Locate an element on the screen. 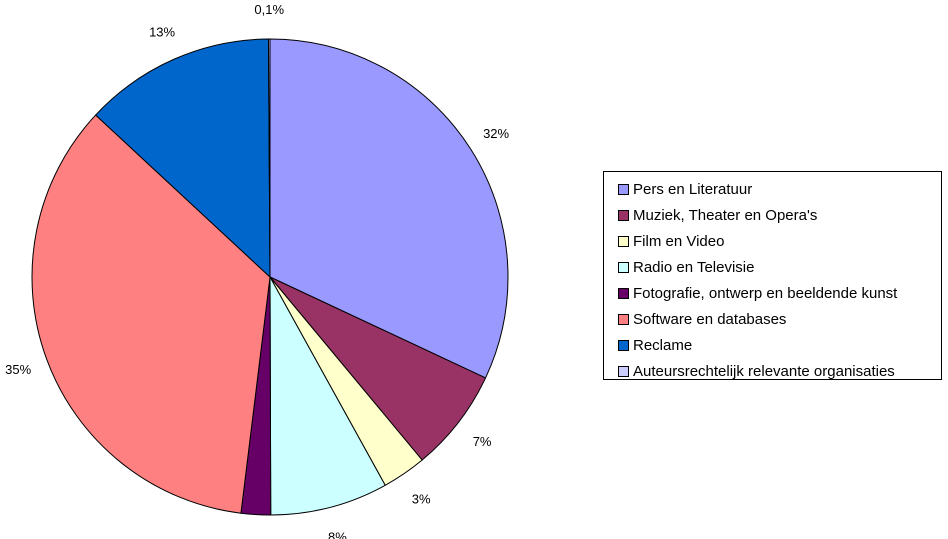 The height and width of the screenshot is (539, 948). legend-label: Software en databases is located at coordinates (710, 319).